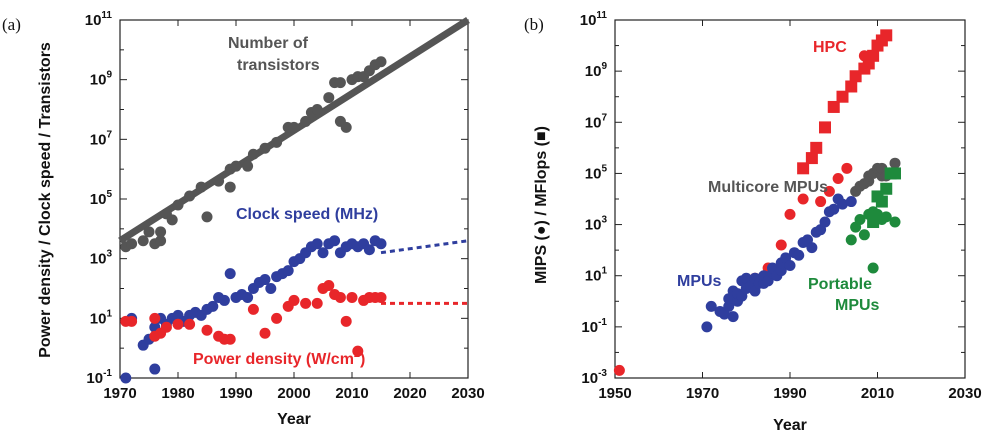 This screenshot has height=438, width=1000. What do you see at coordinates (596, 275) in the screenshot?
I see `panel-b-y-tick-label: 10¹` at bounding box center [596, 275].